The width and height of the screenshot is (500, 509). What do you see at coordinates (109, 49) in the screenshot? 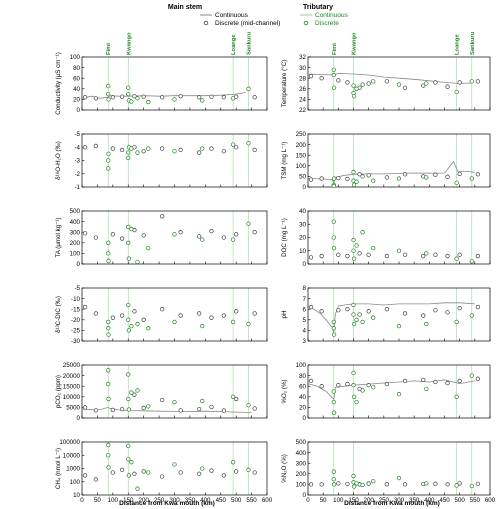
I see `tributary-label: Fimi` at bounding box center [109, 49].